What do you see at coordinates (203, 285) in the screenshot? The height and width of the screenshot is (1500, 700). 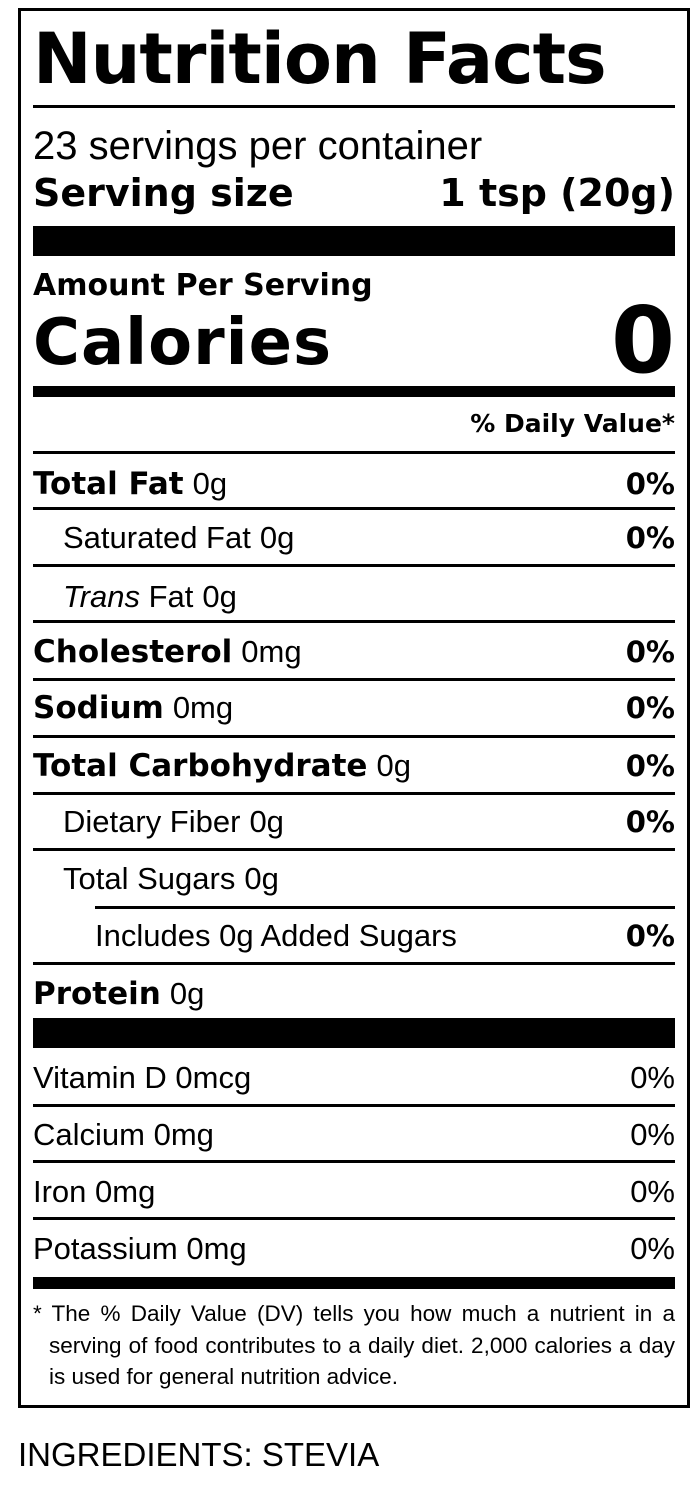 I see `amount-per-serving: Amount Per Serving` at bounding box center [203, 285].